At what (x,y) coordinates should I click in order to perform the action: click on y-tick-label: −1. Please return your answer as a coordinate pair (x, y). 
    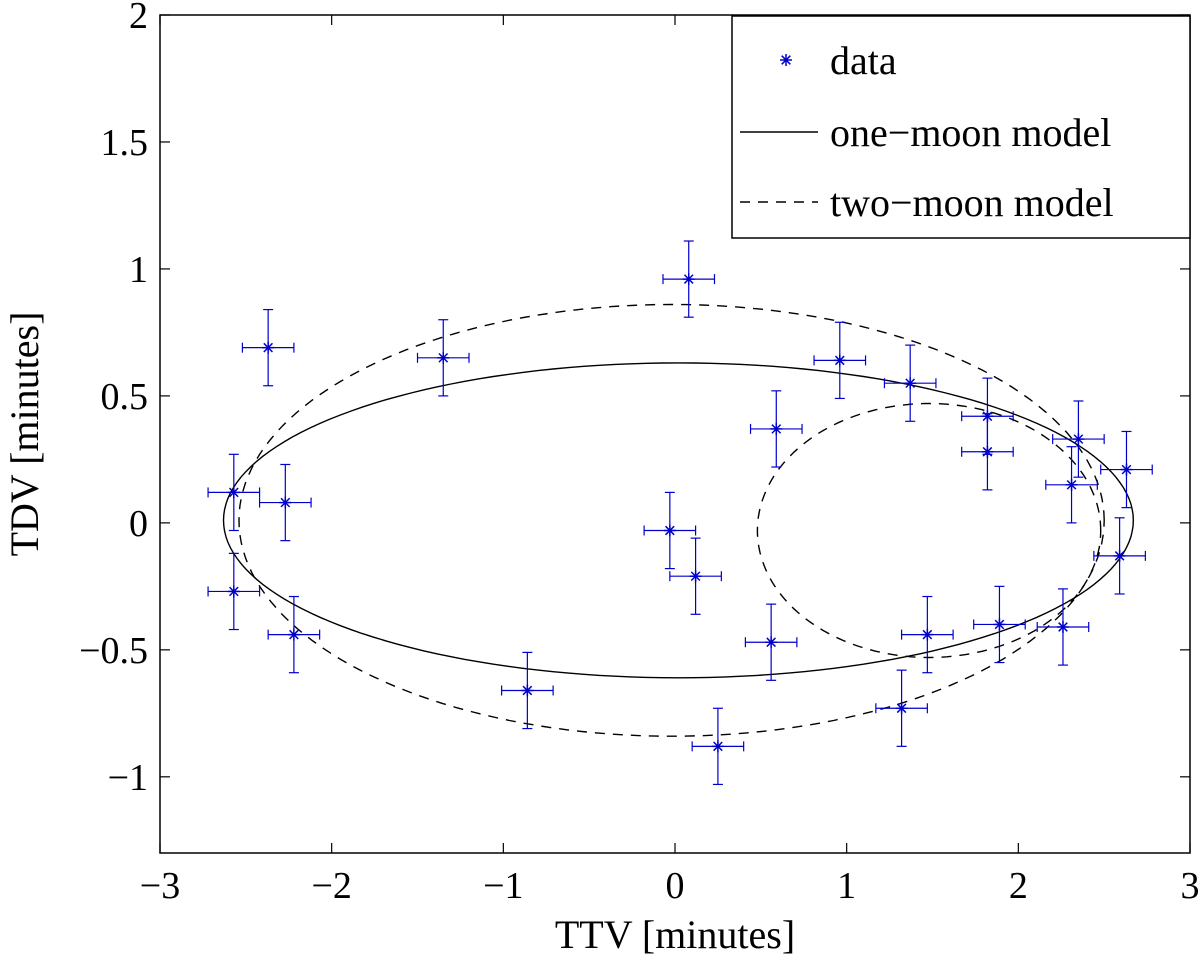
    Looking at the image, I should click on (128, 778).